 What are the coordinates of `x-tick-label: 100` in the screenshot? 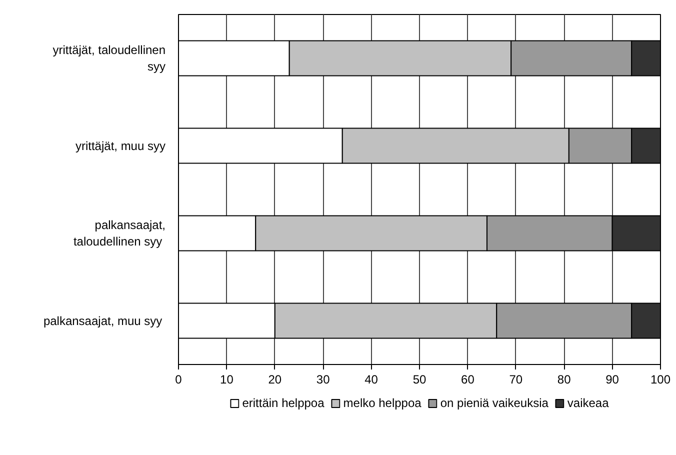 It's located at (660, 379).